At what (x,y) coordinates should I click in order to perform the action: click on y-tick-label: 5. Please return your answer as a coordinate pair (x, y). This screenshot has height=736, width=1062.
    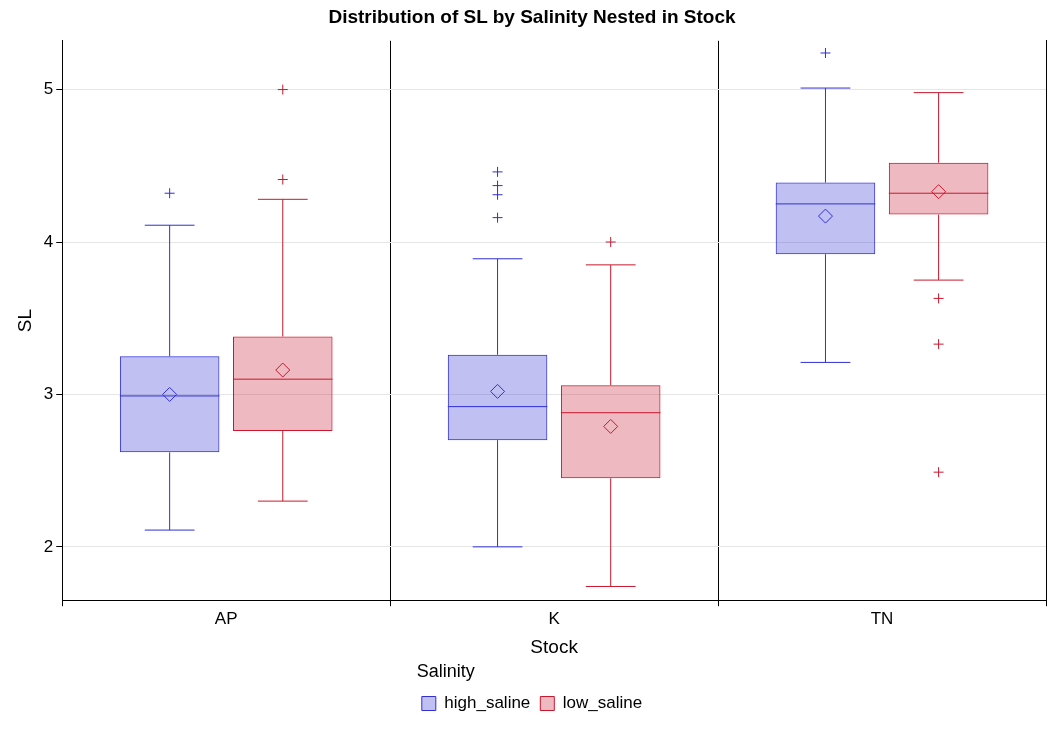
    Looking at the image, I should click on (48, 89).